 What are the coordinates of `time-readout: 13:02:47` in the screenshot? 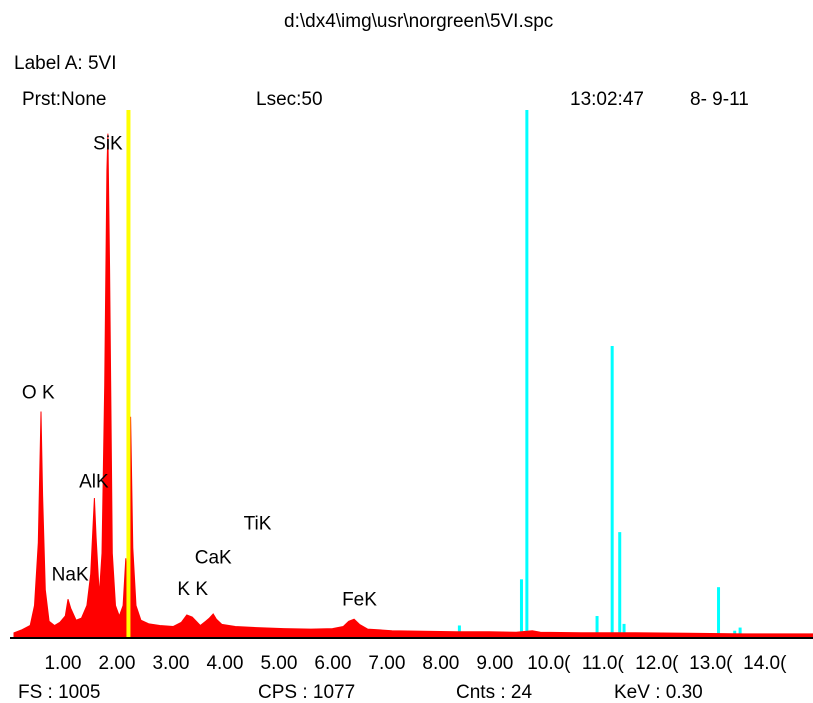 It's located at (607, 99).